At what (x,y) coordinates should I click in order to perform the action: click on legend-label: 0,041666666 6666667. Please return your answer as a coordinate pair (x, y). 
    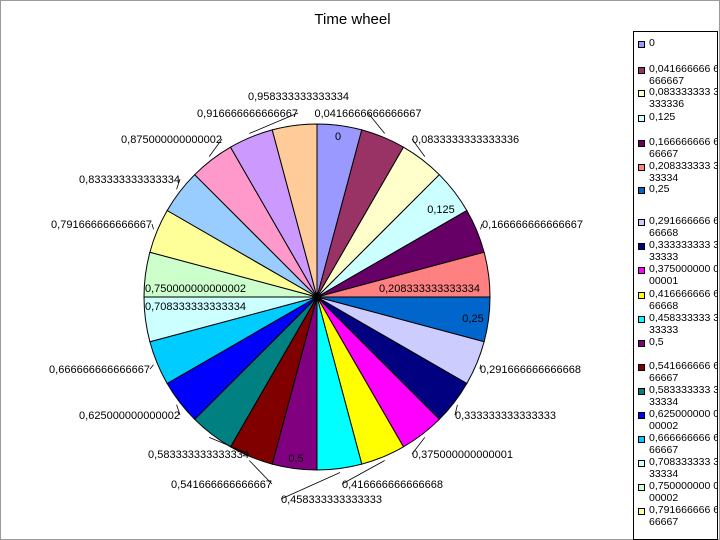
    Looking at the image, I should click on (683, 75).